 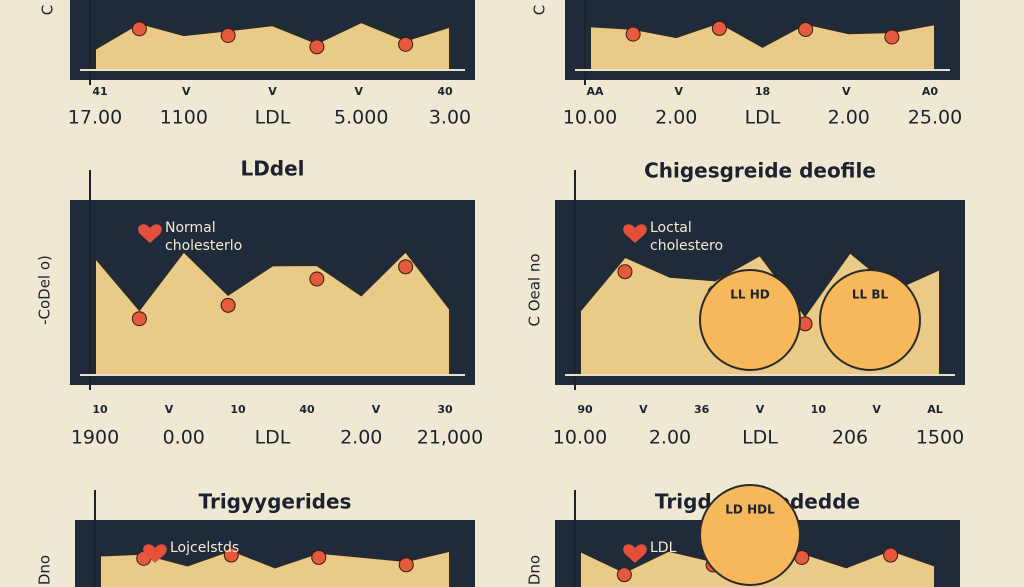 I want to click on tick-mark: AL, so click(x=935, y=409).